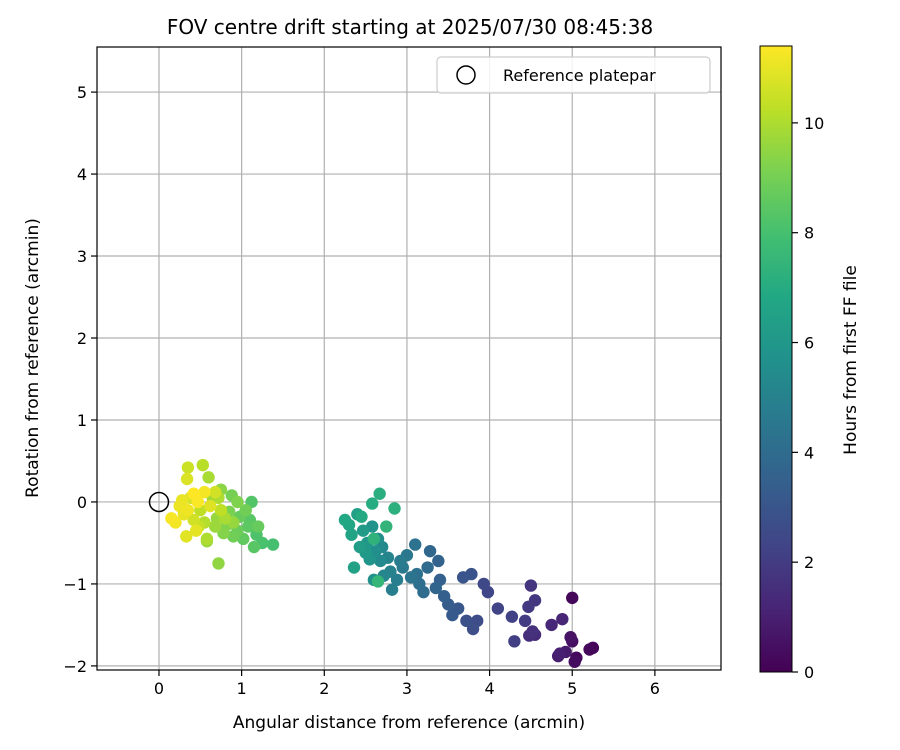 The image size is (900, 750). I want to click on legend-entry-label: Reference platepar, so click(579, 75).